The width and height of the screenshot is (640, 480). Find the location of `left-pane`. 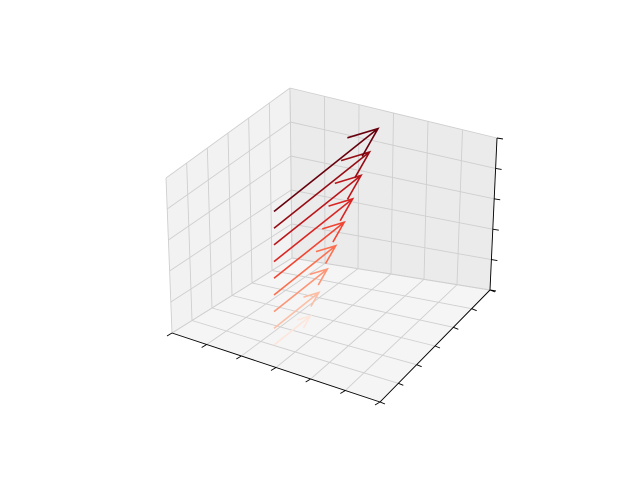

left-pane is located at coordinates (229, 210).